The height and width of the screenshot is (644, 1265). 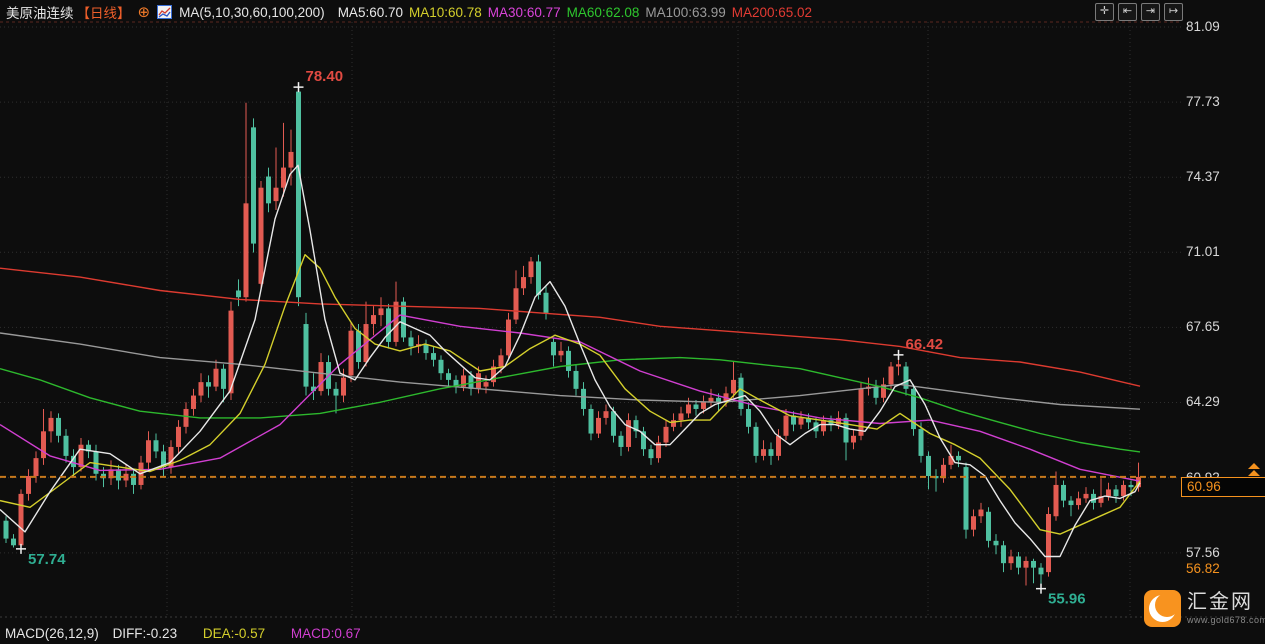 I want to click on axis-price-label: 81.09, so click(x=1203, y=26).